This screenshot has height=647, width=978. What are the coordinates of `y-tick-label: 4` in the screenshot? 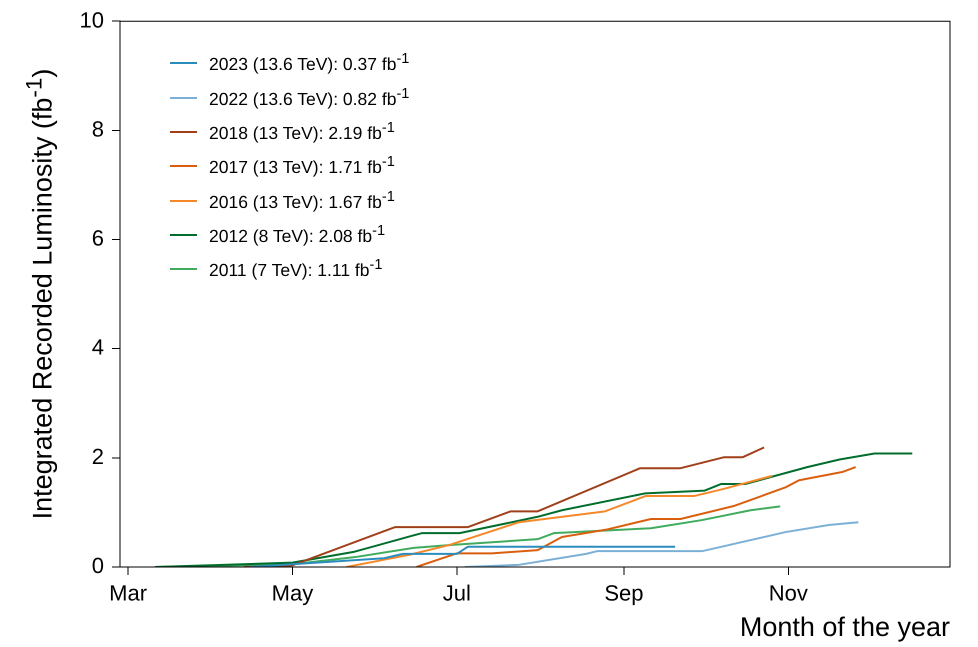 It's located at (98, 347).